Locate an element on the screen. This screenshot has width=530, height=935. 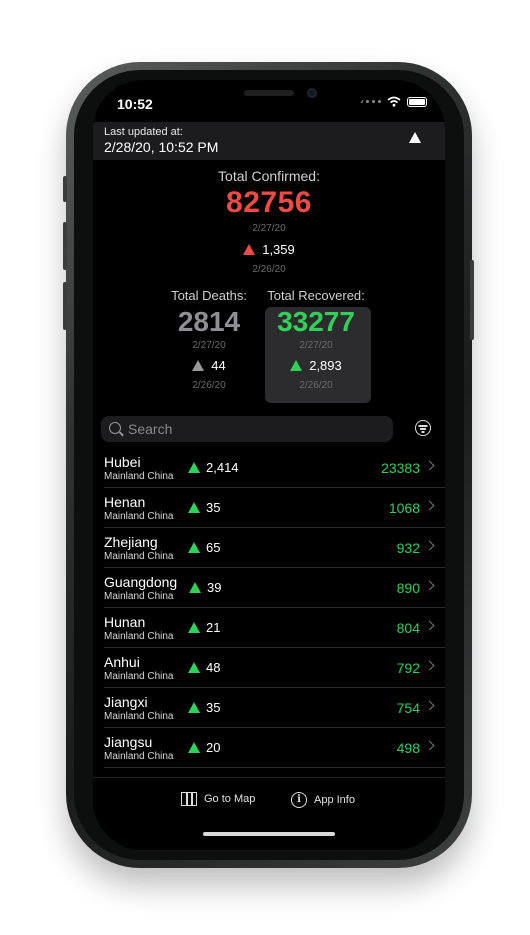
bottom-toolbar: Go to Map i App Info is located at coordinates (269, 813).